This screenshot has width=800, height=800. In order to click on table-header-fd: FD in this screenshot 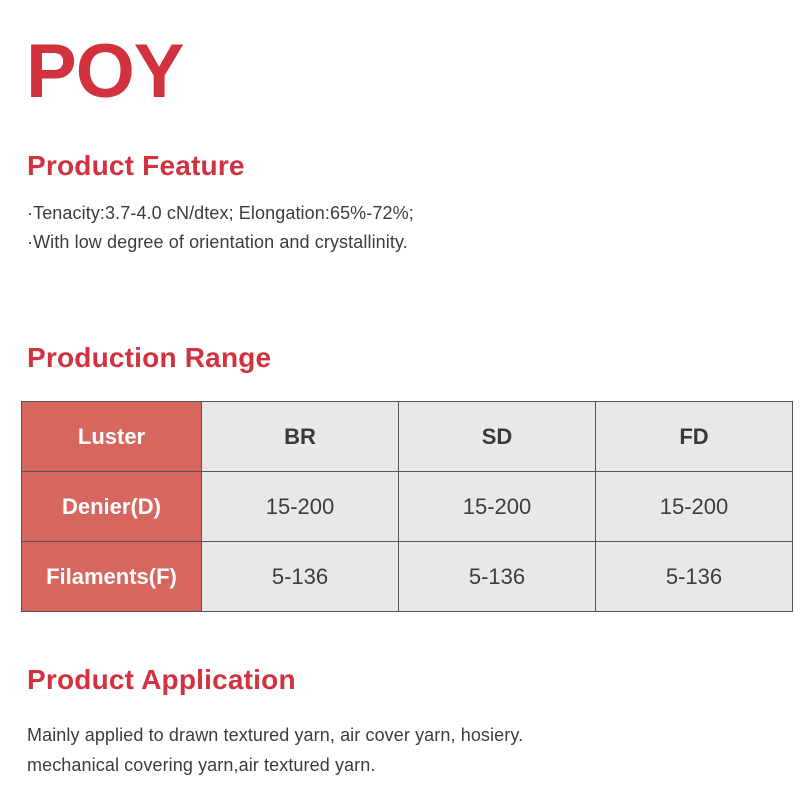, I will do `click(694, 436)`.